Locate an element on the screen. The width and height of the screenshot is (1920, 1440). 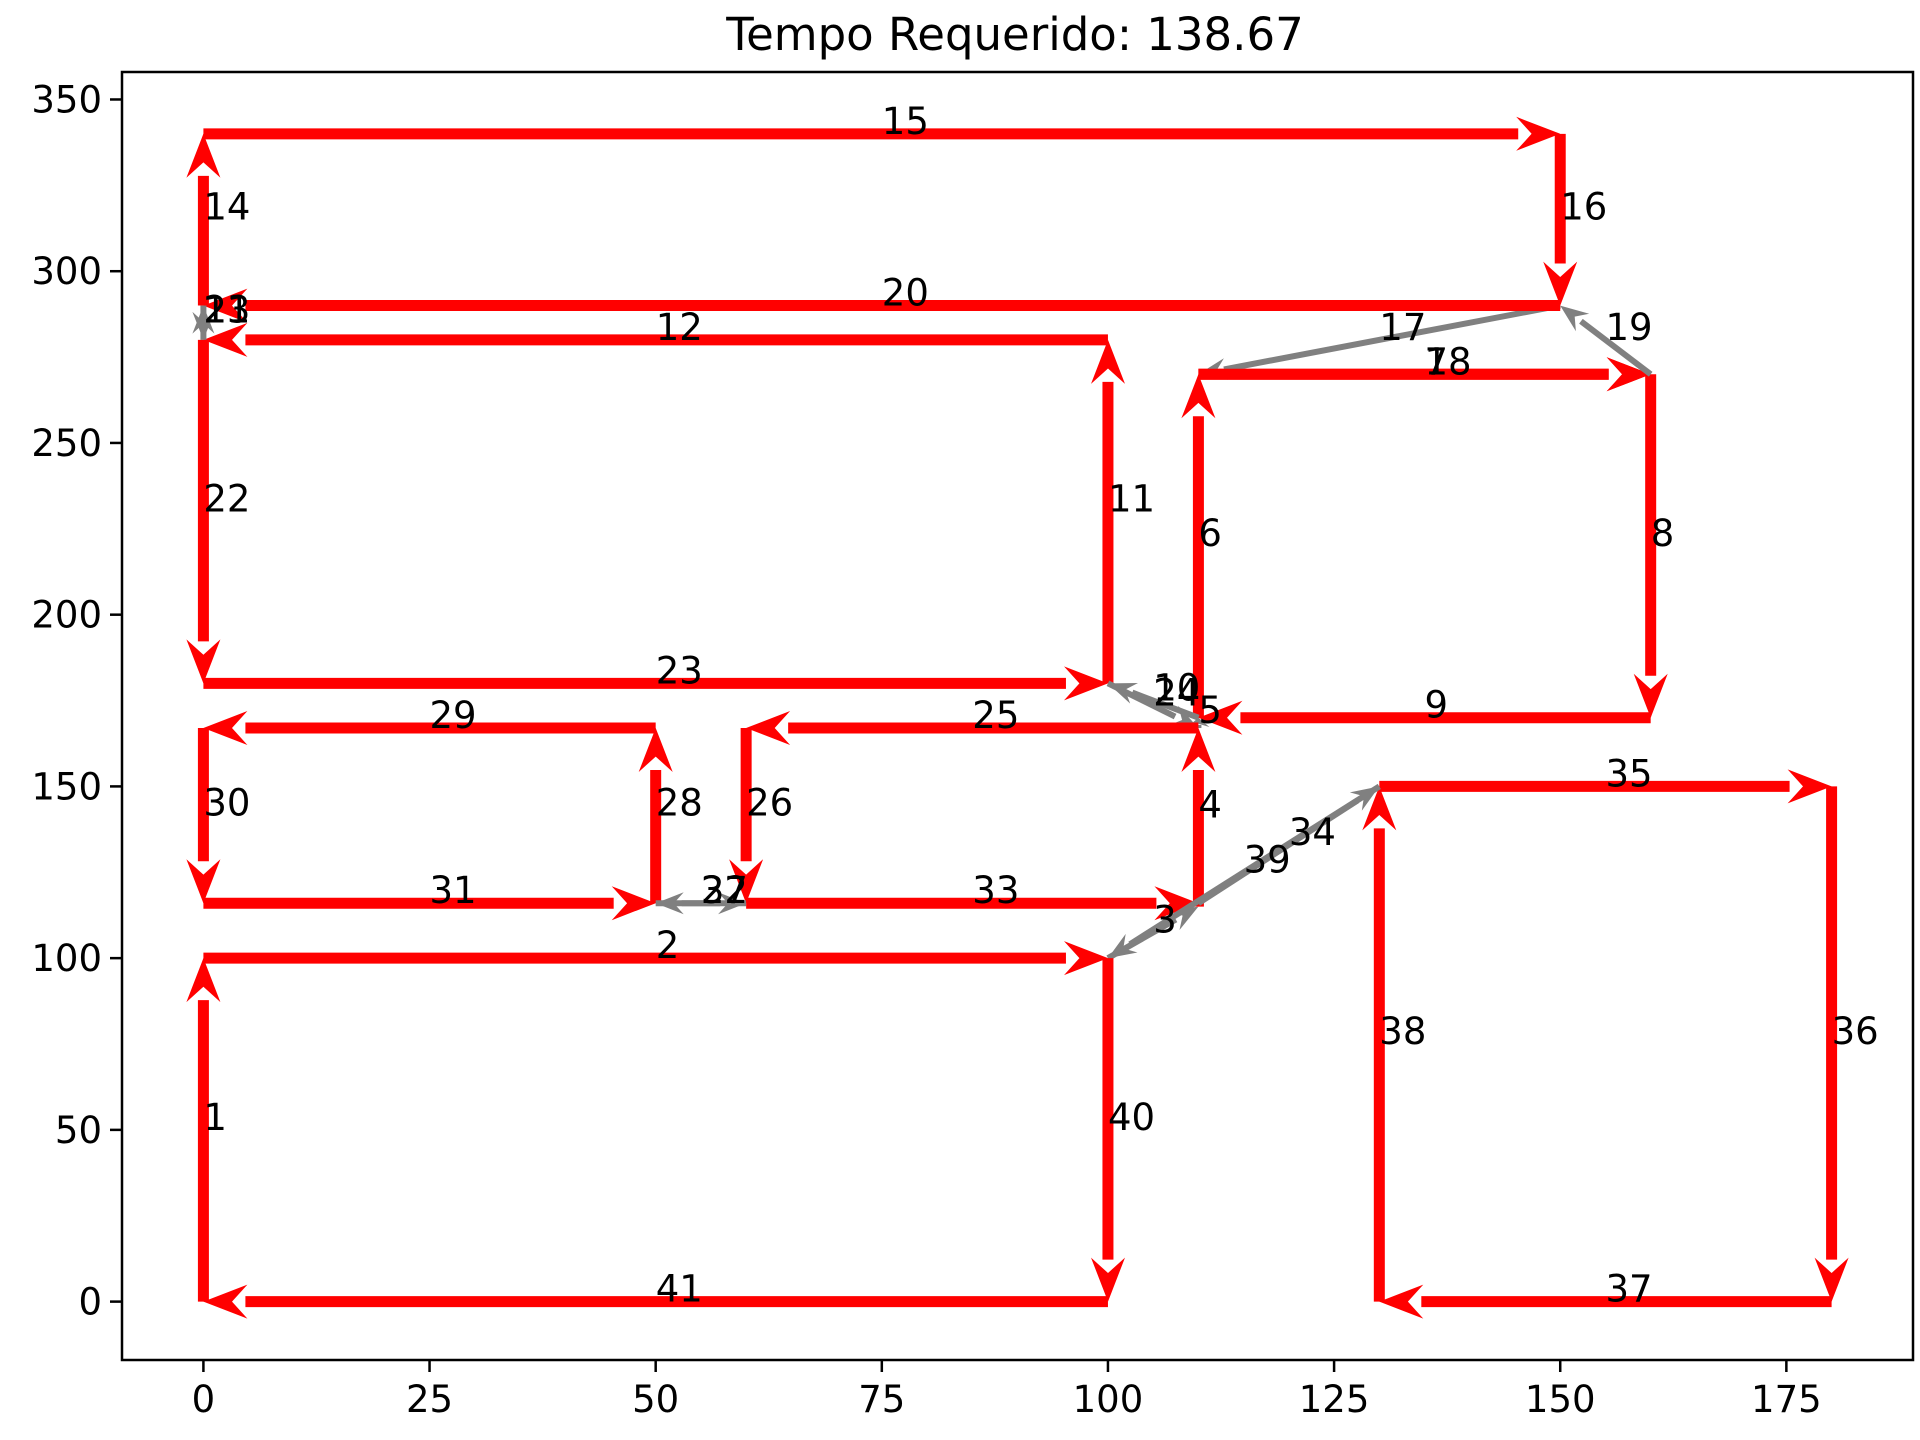
x-tick-label: 150 is located at coordinates (1560, 1399).